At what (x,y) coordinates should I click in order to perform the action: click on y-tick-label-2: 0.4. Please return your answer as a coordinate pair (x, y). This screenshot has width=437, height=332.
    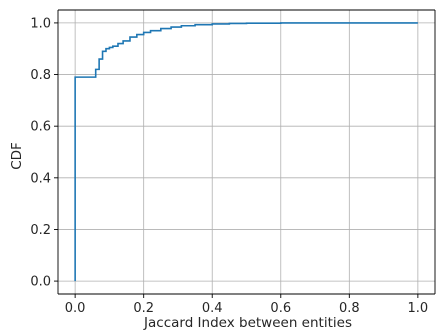
    Looking at the image, I should click on (40, 178).